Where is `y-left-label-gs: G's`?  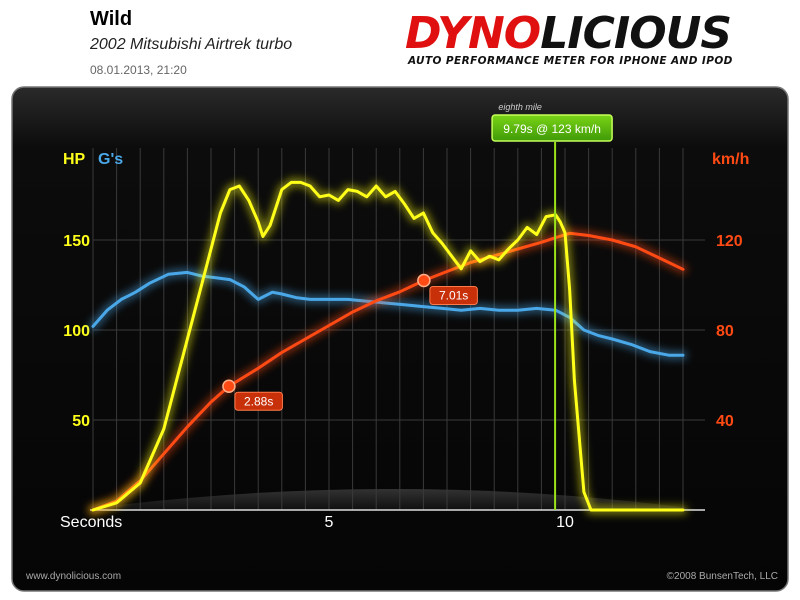 y-left-label-gs: G's is located at coordinates (110, 159).